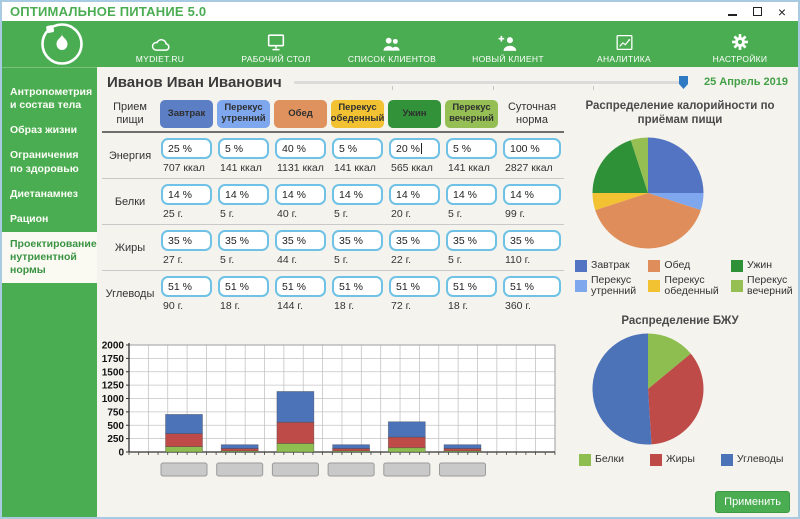 Image resolution: width=800 pixels, height=519 pixels. What do you see at coordinates (243, 114) in the screenshot?
I see `meal-button-morning-snack: Перекус утренний` at bounding box center [243, 114].